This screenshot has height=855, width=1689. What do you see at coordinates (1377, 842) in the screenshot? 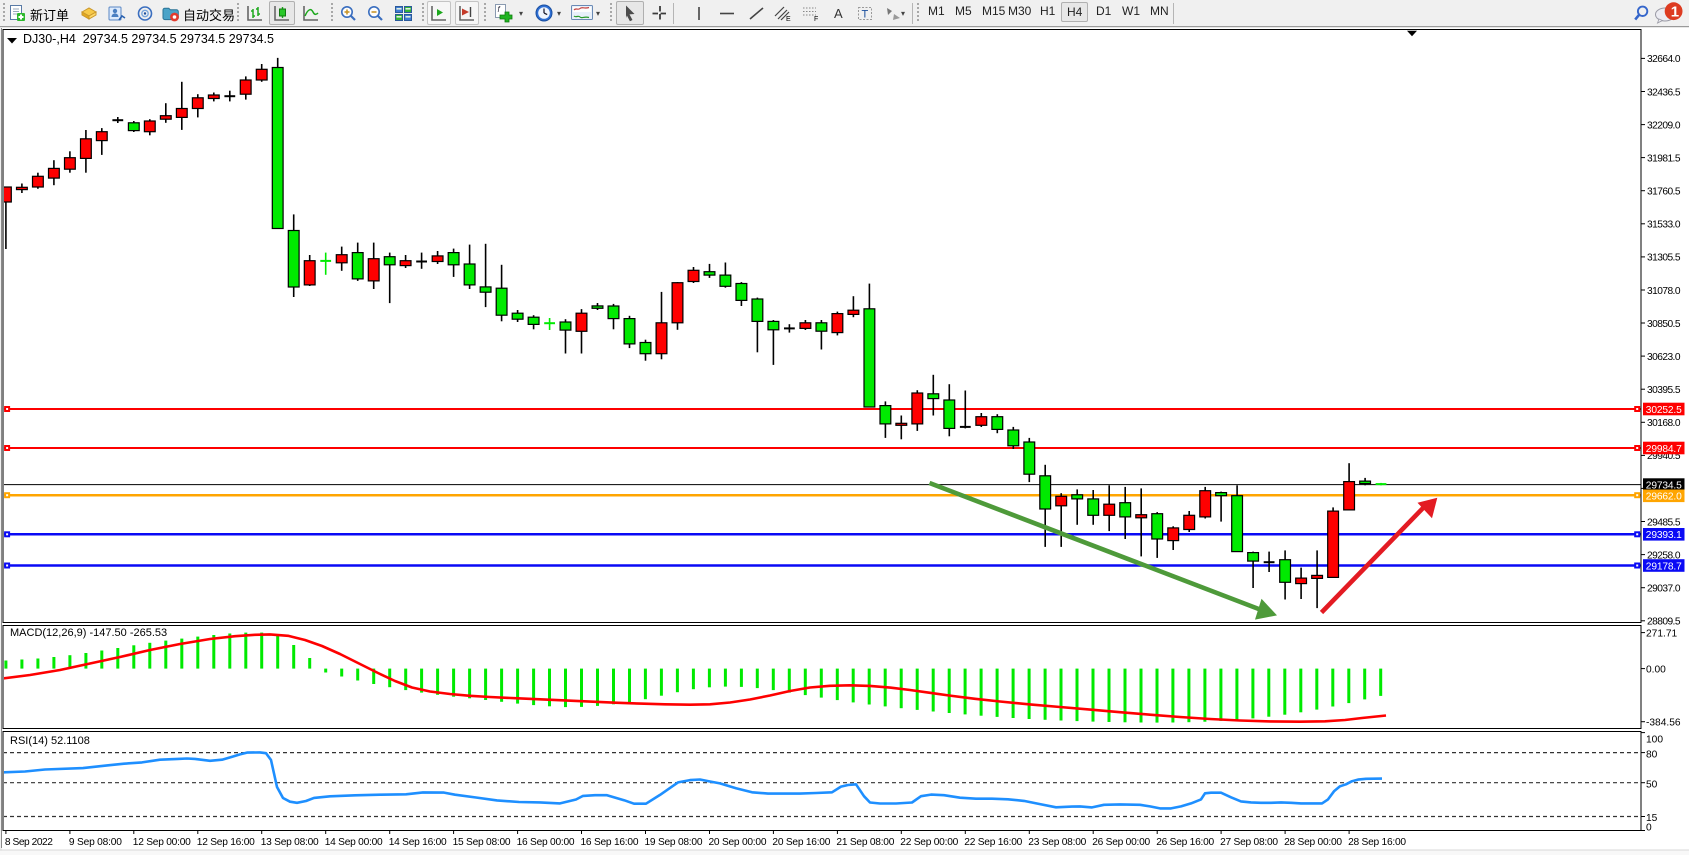
I see `svg-text: 28 Sep 16:00` at bounding box center [1377, 842].